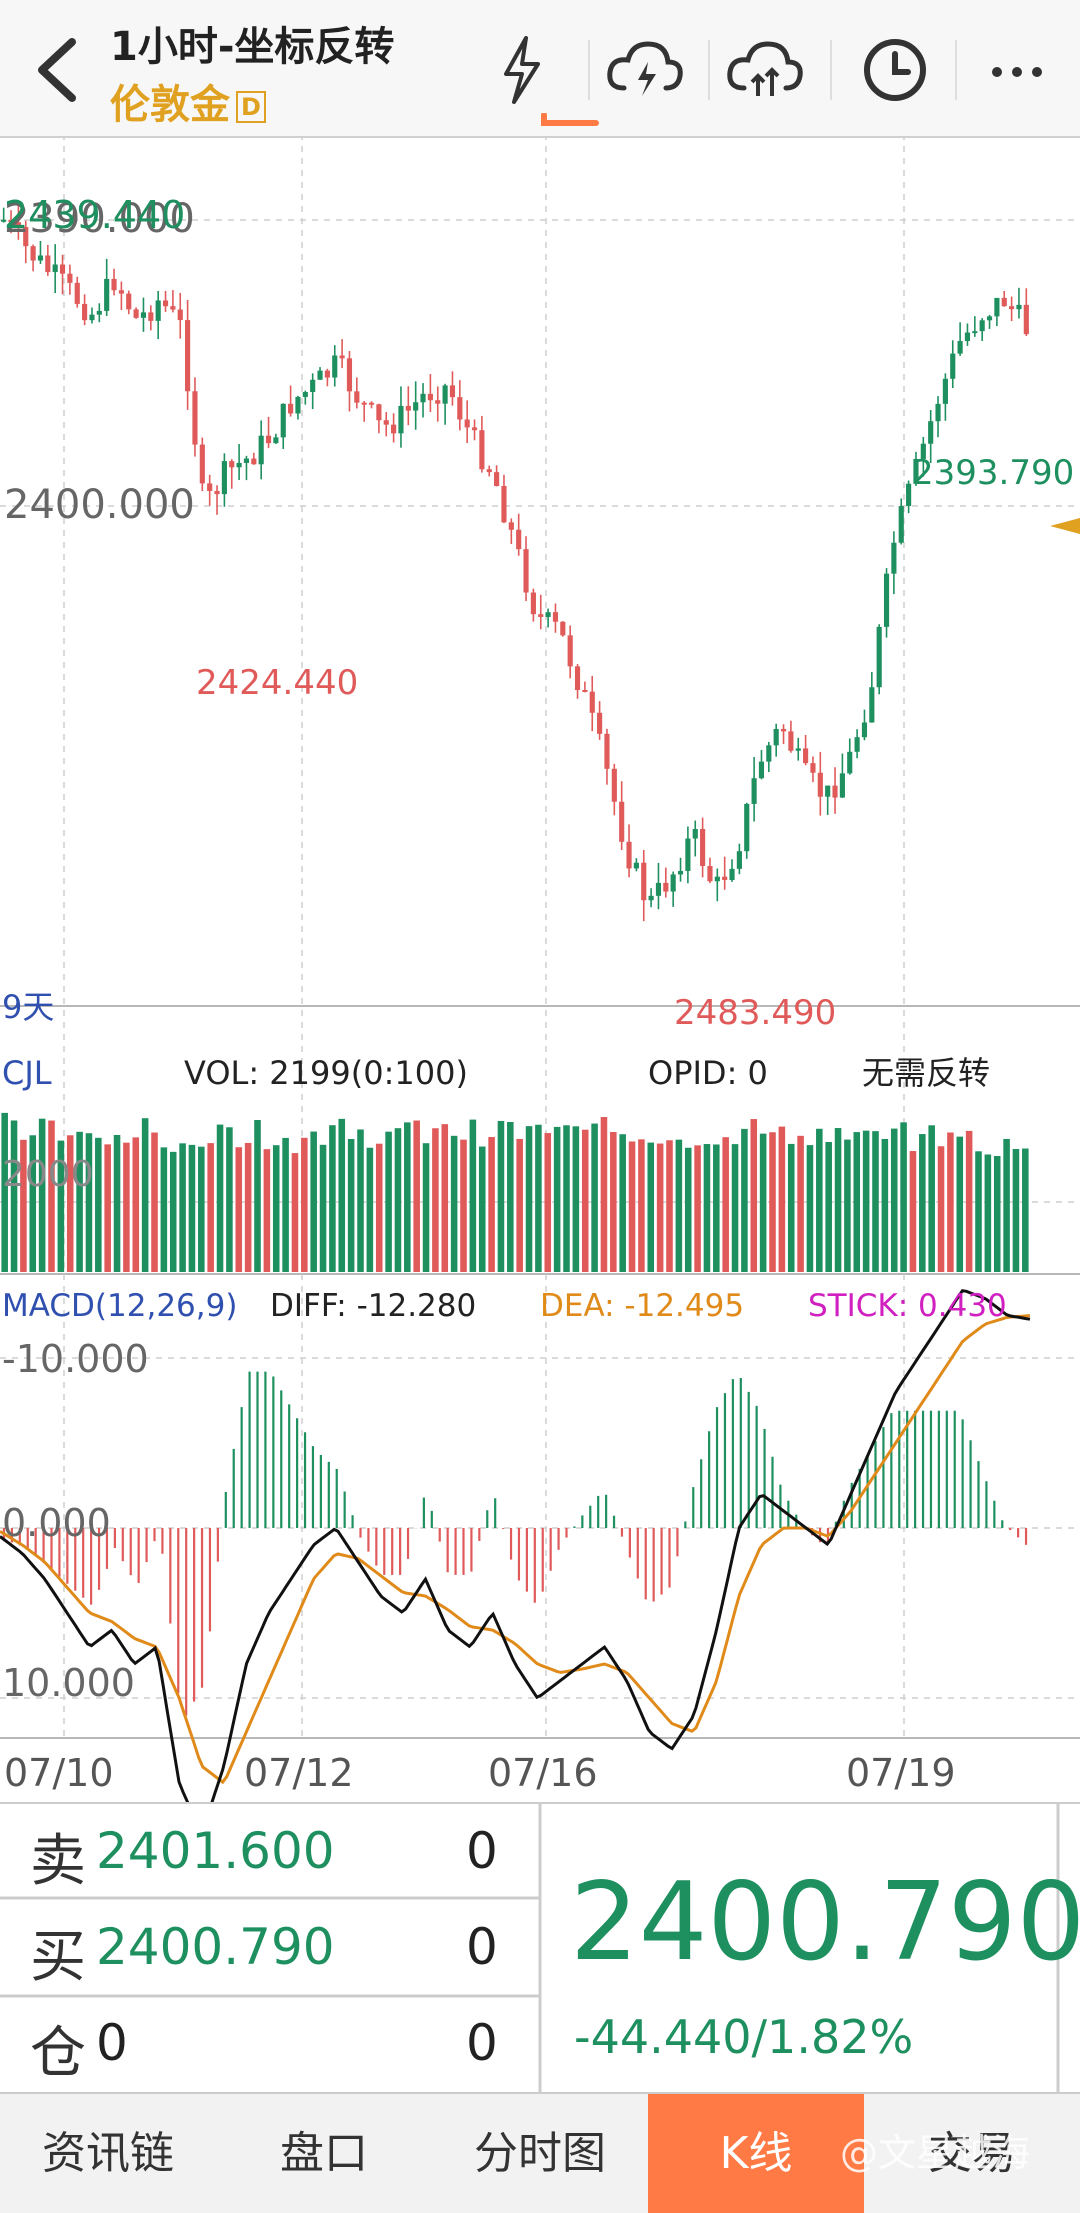 The width and height of the screenshot is (1080, 2213). Describe the element at coordinates (756, 2153) in the screenshot. I see `tab-kline: K线` at that location.